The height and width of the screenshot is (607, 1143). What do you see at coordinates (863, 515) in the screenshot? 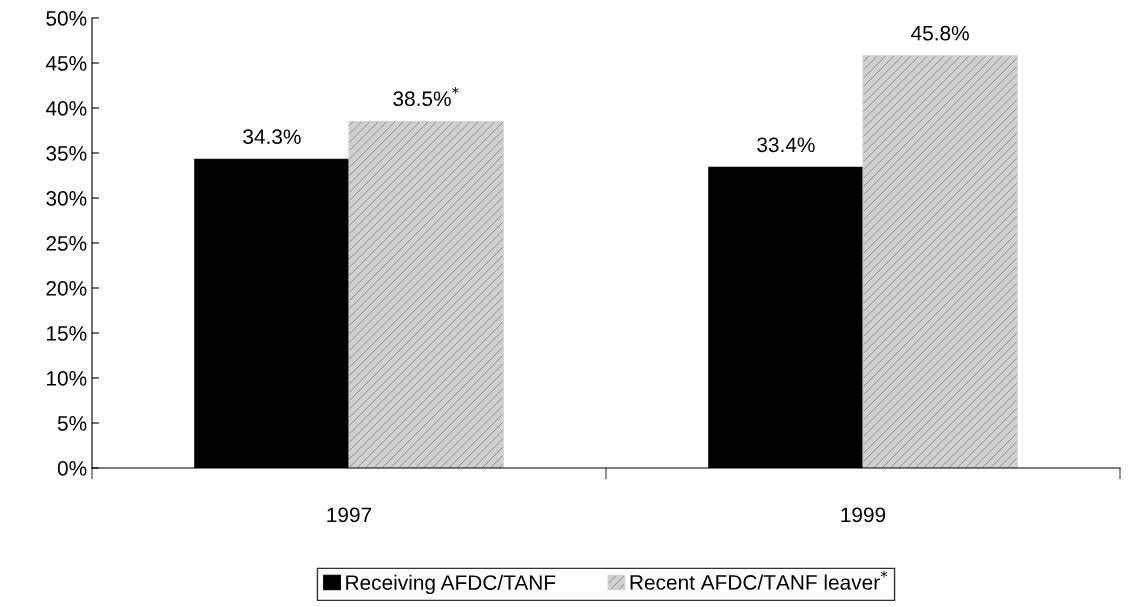
I see `x-tick-label: 1999` at bounding box center [863, 515].